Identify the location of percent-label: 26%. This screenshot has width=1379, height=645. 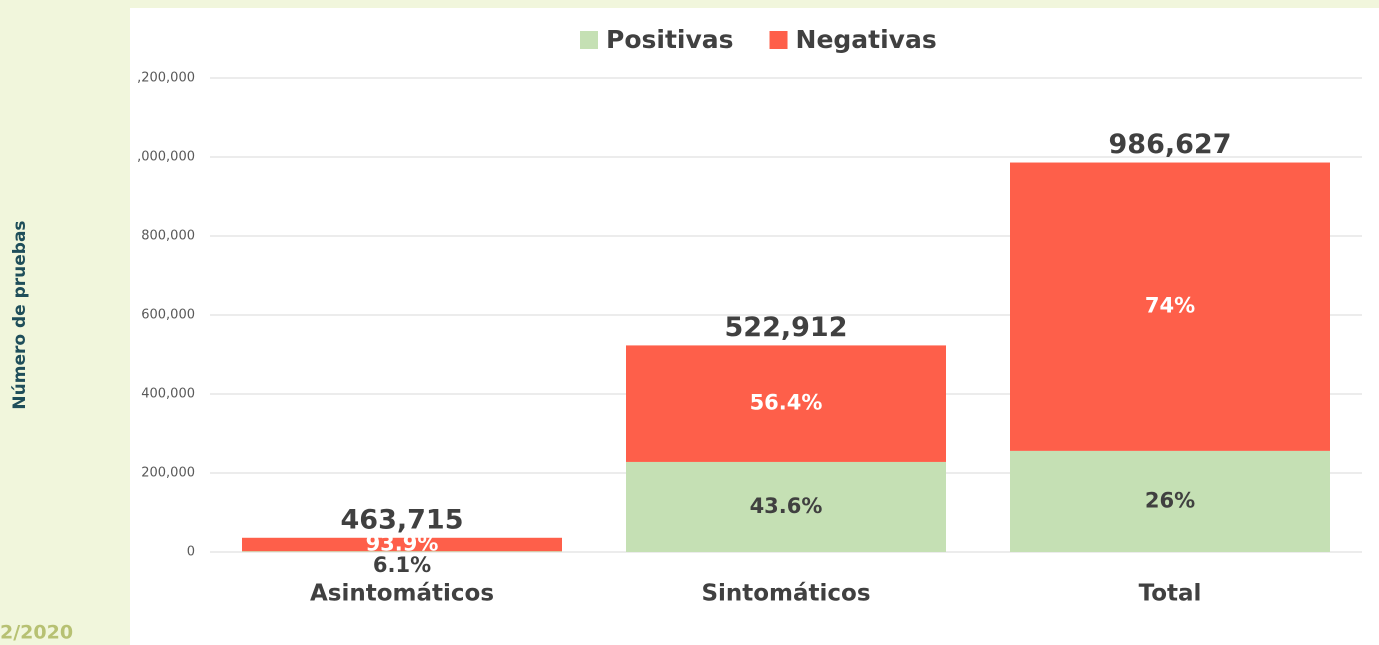
(1170, 500).